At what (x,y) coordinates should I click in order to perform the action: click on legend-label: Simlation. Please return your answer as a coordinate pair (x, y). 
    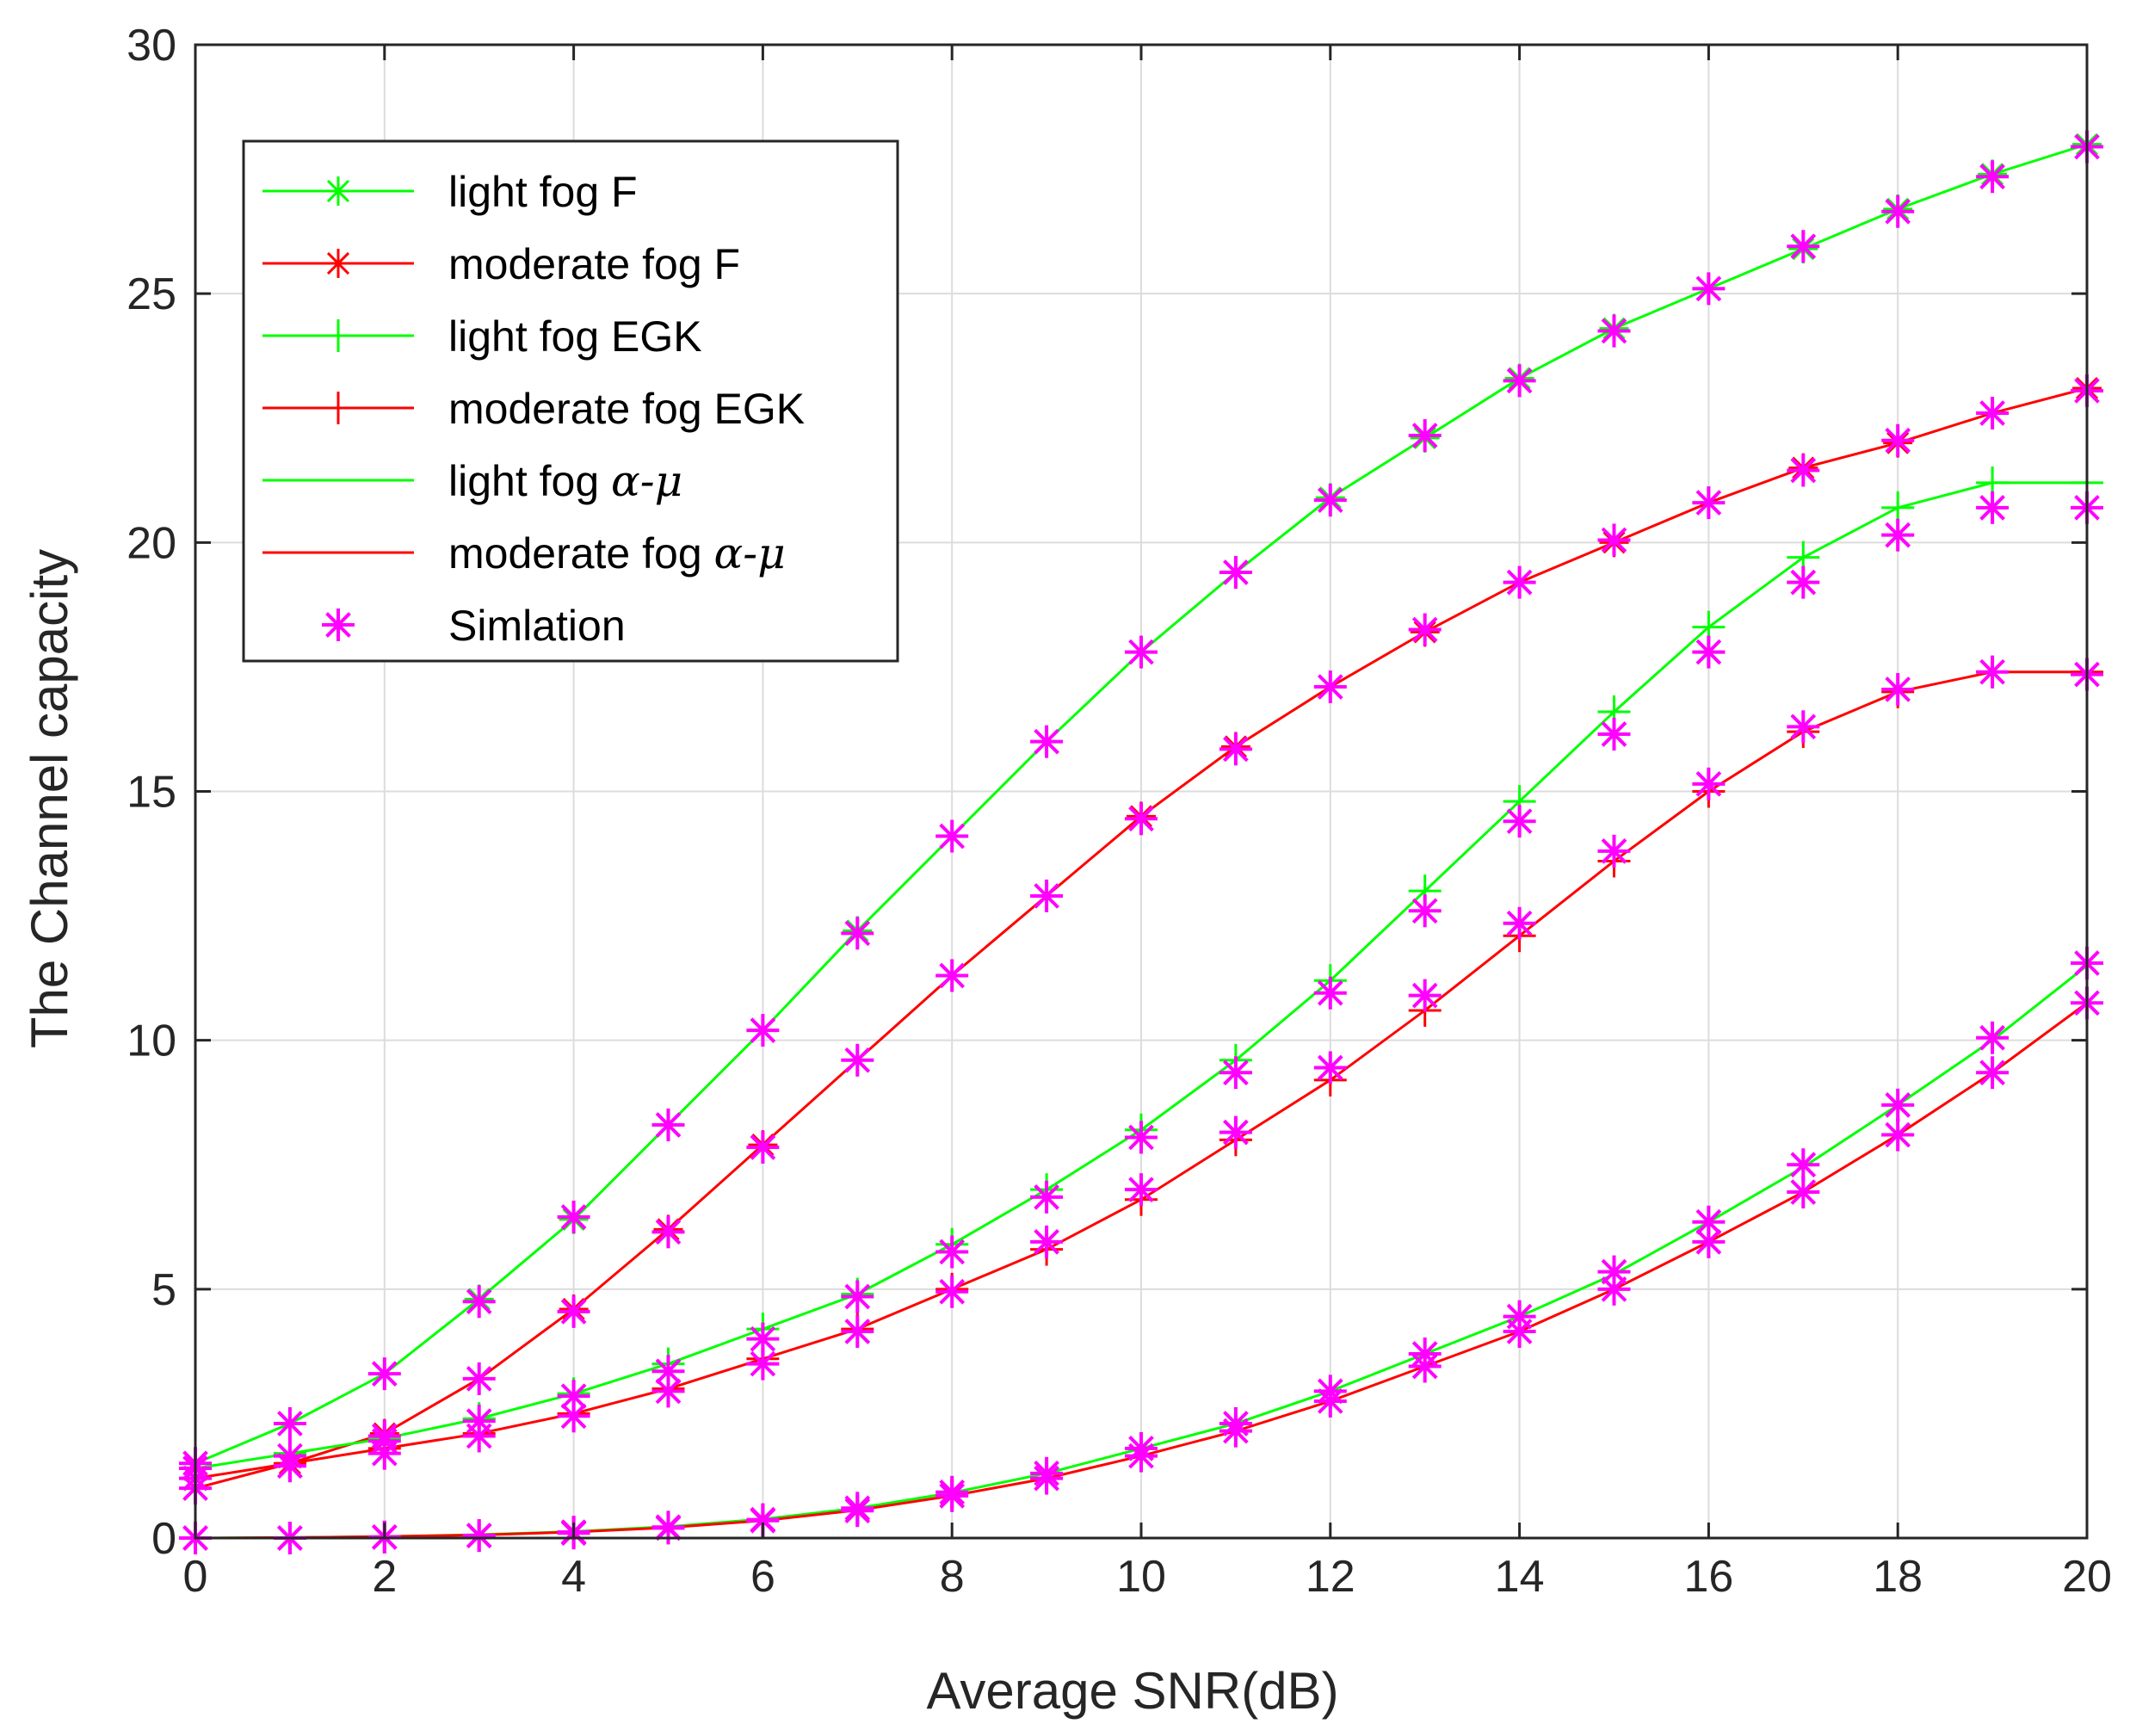
    Looking at the image, I should click on (537, 626).